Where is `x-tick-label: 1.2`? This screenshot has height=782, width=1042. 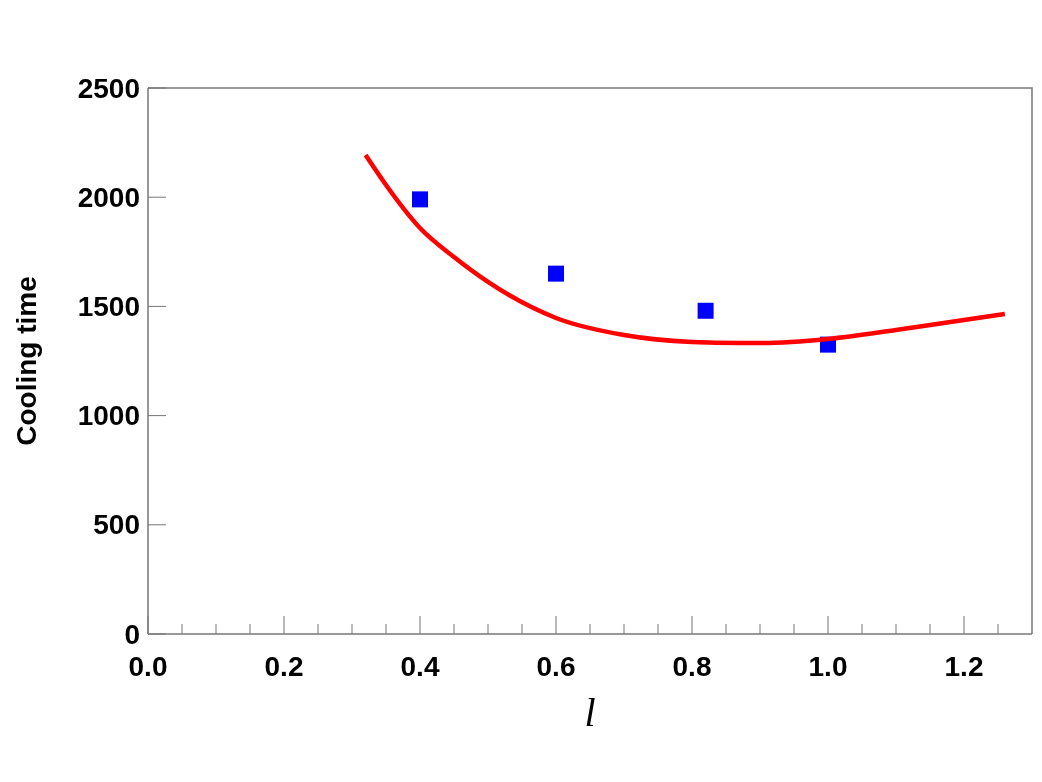
x-tick-label: 1.2 is located at coordinates (964, 666).